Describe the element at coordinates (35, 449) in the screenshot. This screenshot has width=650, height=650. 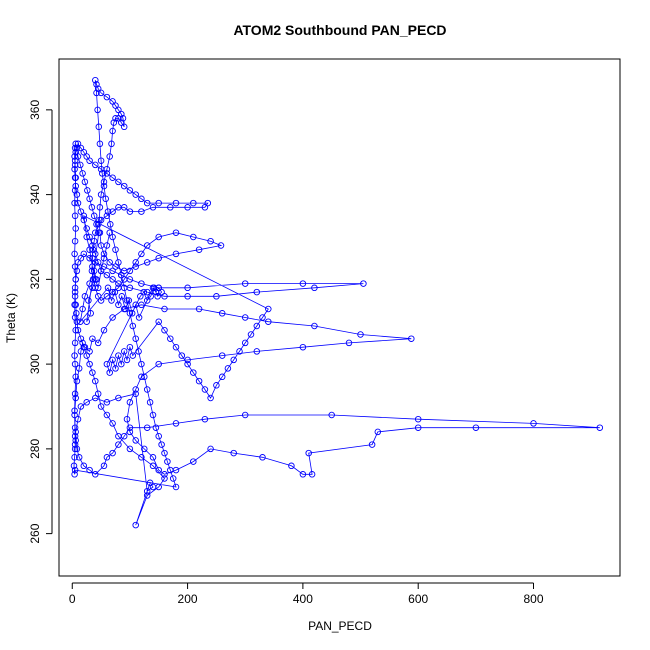
I see `y-tick-label: 280` at that location.